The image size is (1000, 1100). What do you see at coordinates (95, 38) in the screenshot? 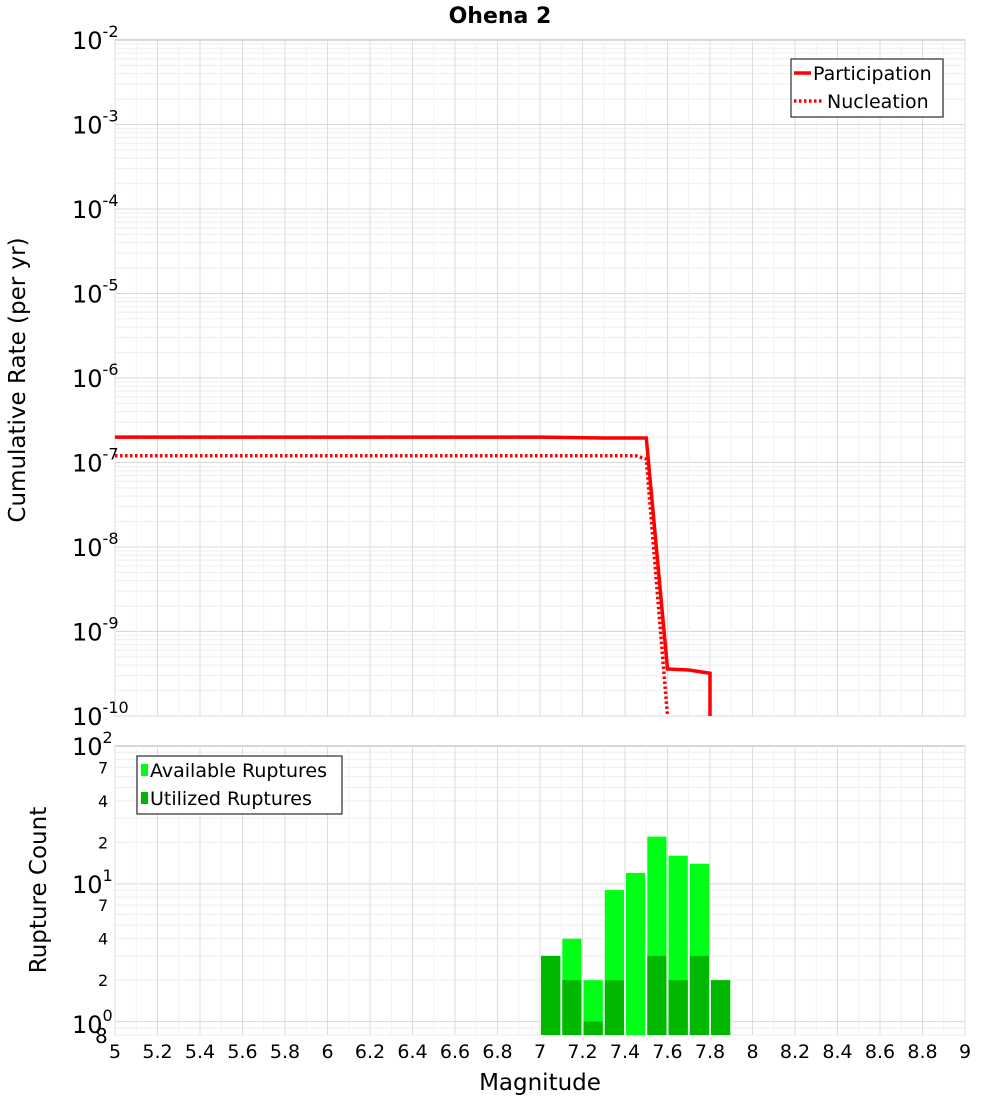
I see `rate-y-tick-label: 10⁻²` at bounding box center [95, 38].